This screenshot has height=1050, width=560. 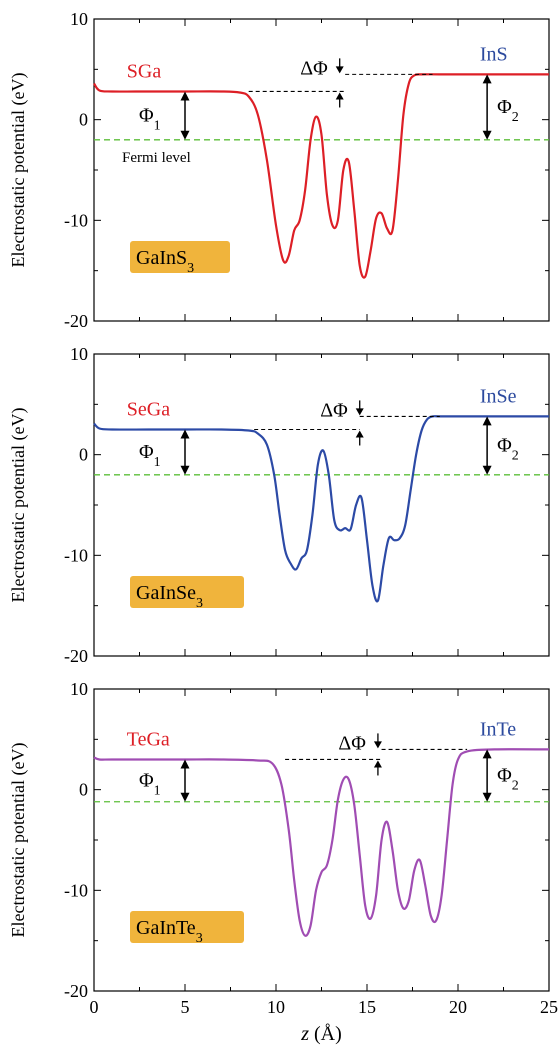 I want to click on right-termination-label: InTe, so click(x=498, y=729).